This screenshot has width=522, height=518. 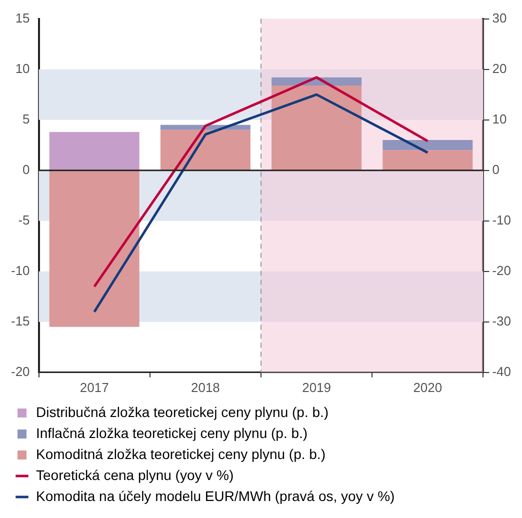 I want to click on legend-label: Distribučná zložka teoretickej ceny plynu (p. b.), so click(x=182, y=412).